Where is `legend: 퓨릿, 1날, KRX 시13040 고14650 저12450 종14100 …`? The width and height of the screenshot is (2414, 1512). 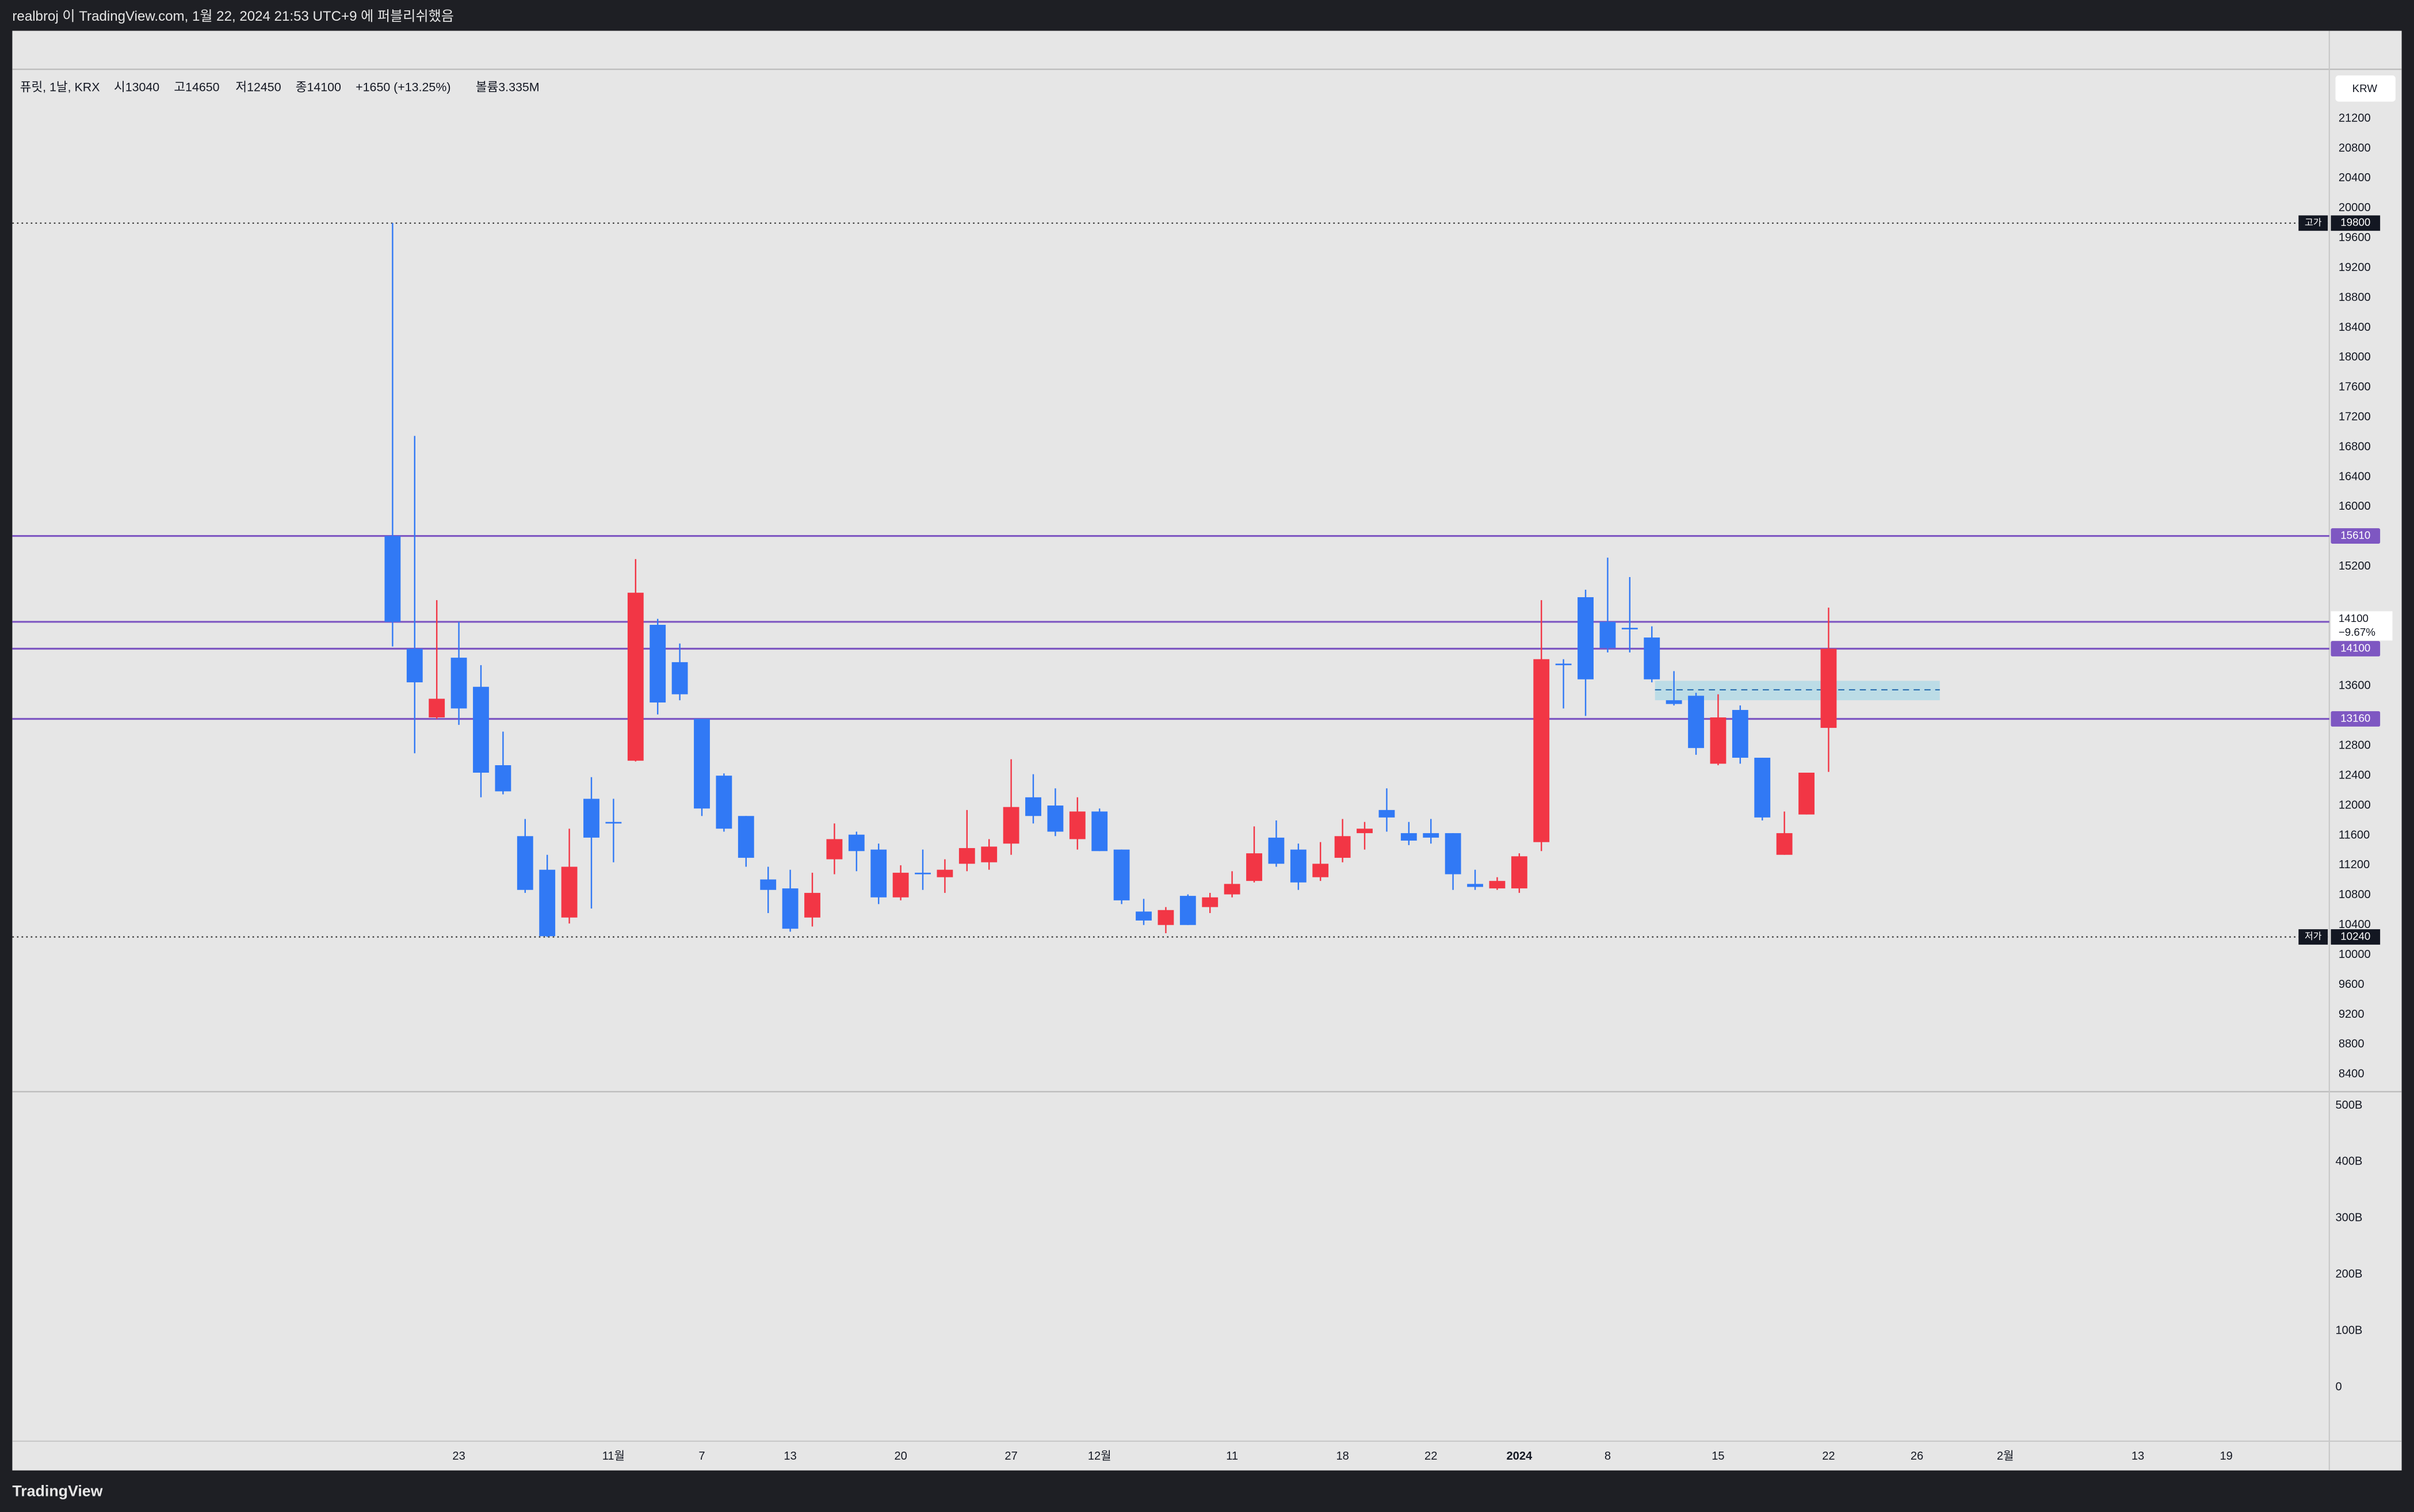
legend: 퓨릿, 1날, KRX 시13040 고14650 저12450 종14100 … is located at coordinates (280, 87).